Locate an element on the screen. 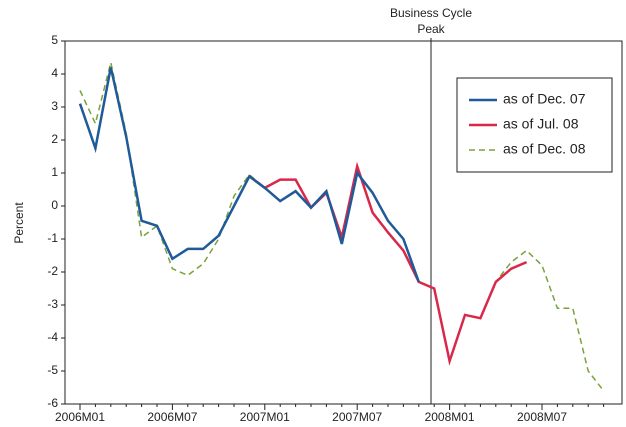 The width and height of the screenshot is (626, 427). annotation: Peak is located at coordinates (431, 29).